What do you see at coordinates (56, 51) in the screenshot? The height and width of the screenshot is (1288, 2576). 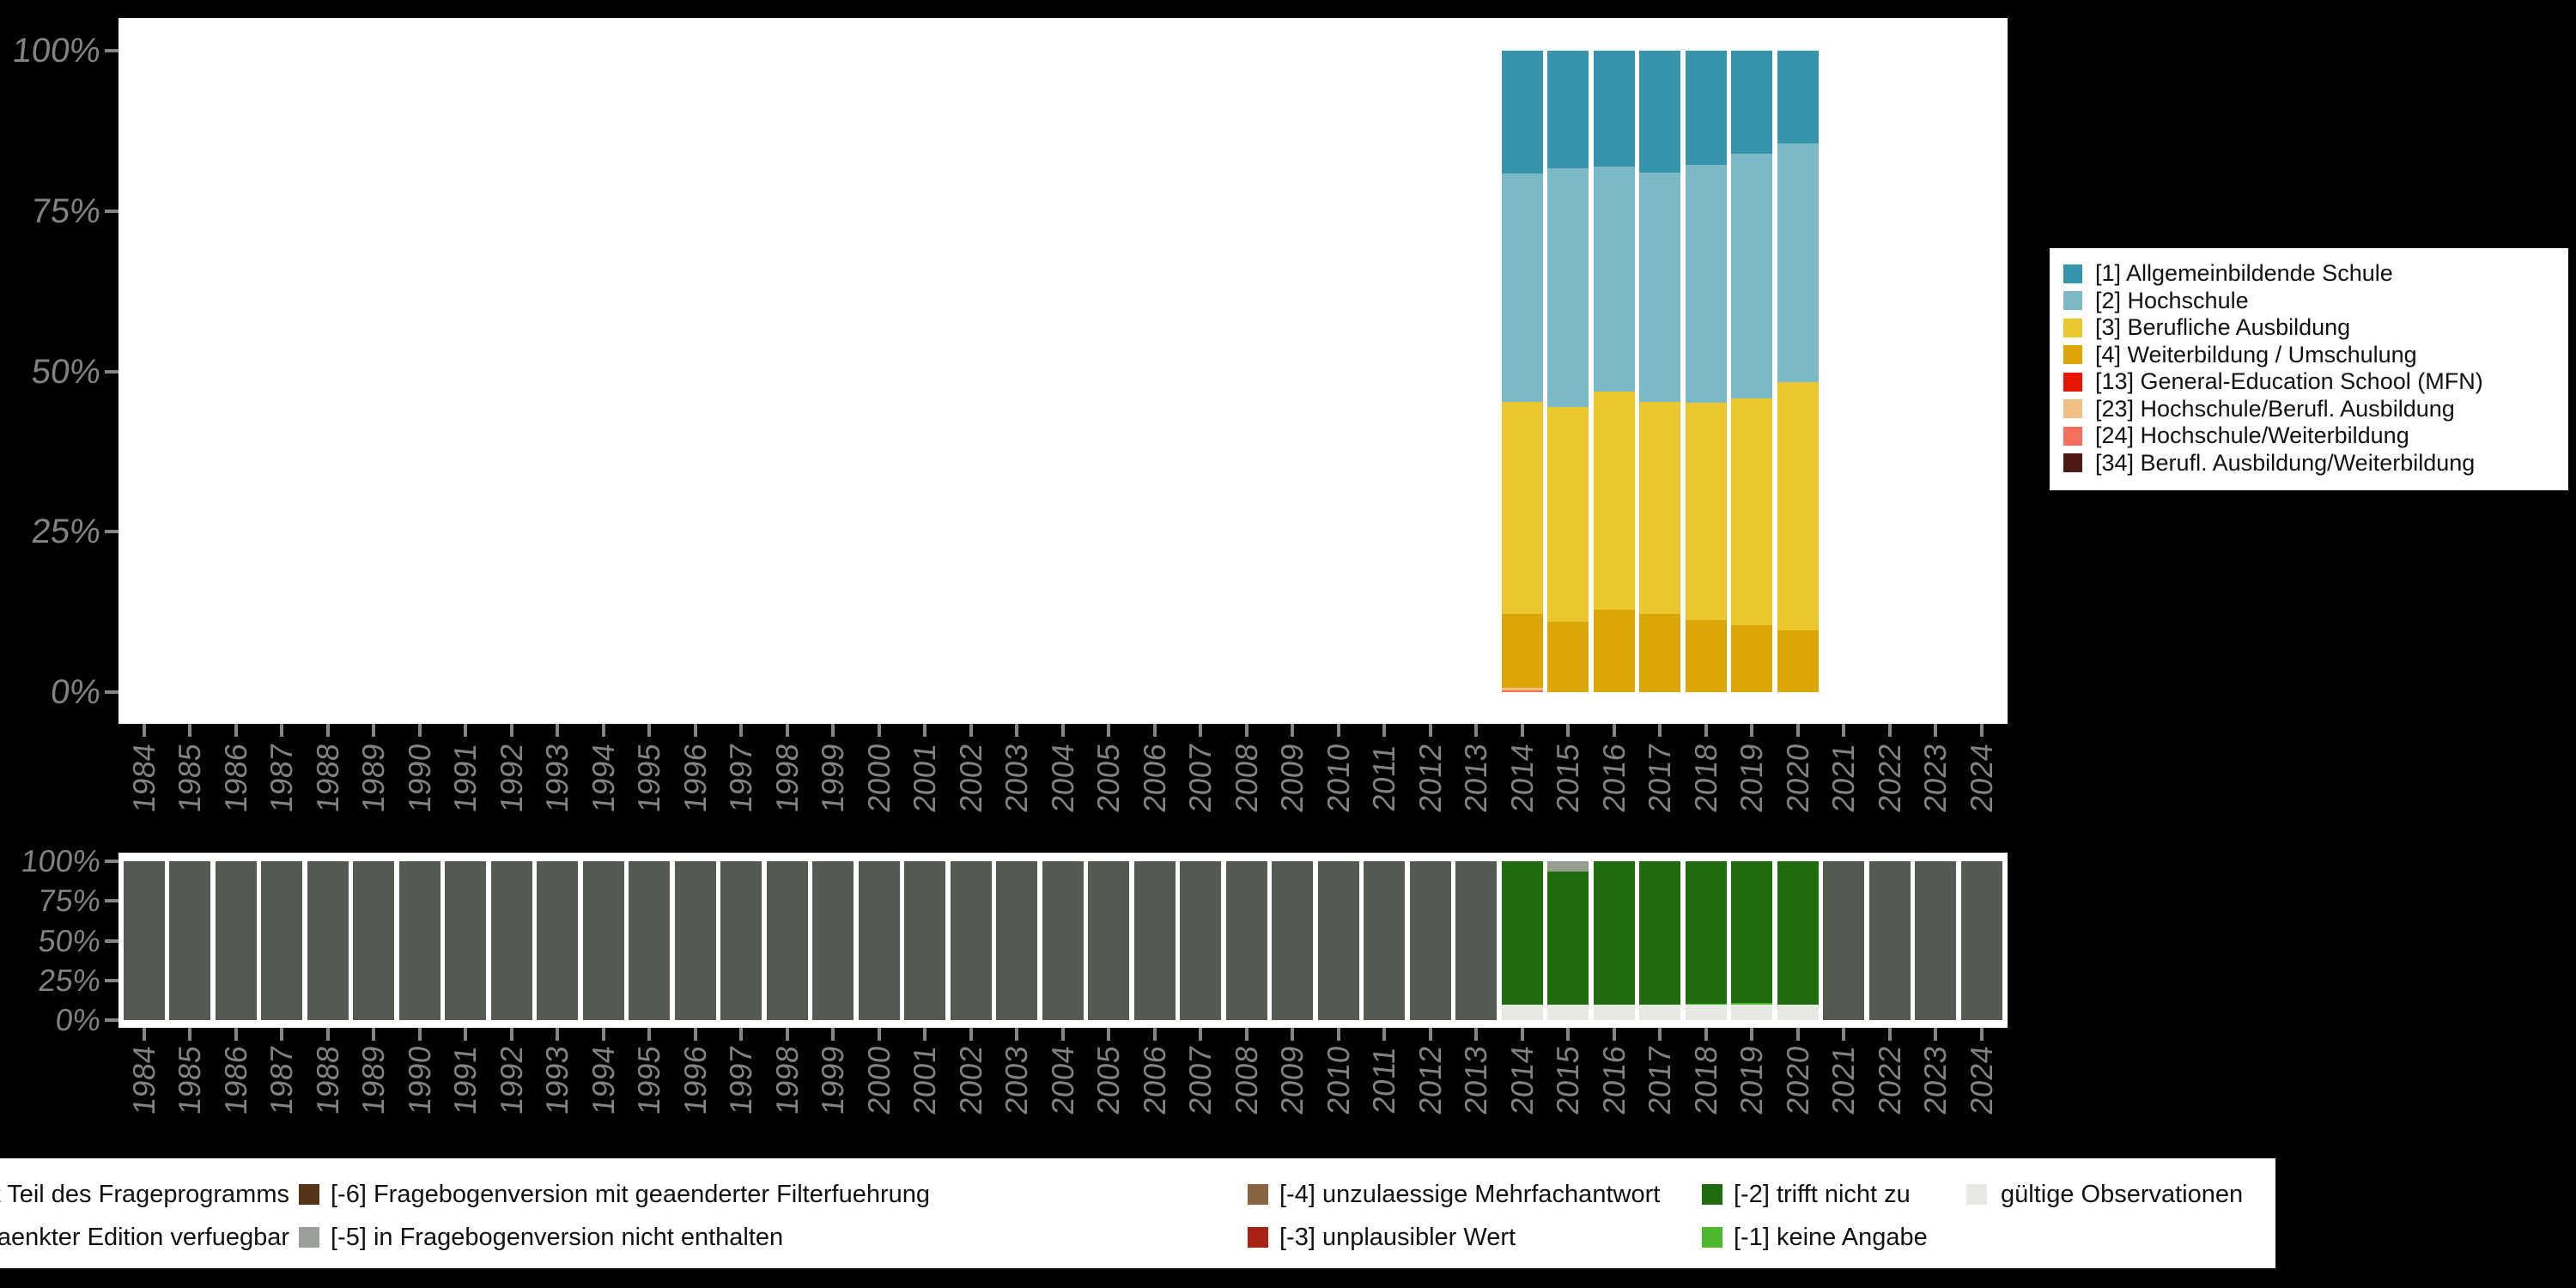 I see `y-axis-tick-label: 100%` at bounding box center [56, 51].